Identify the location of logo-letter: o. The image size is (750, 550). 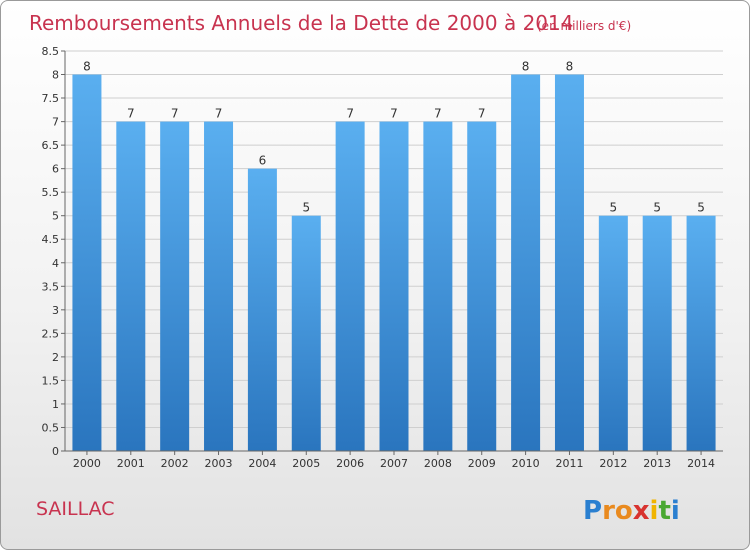
(624, 511).